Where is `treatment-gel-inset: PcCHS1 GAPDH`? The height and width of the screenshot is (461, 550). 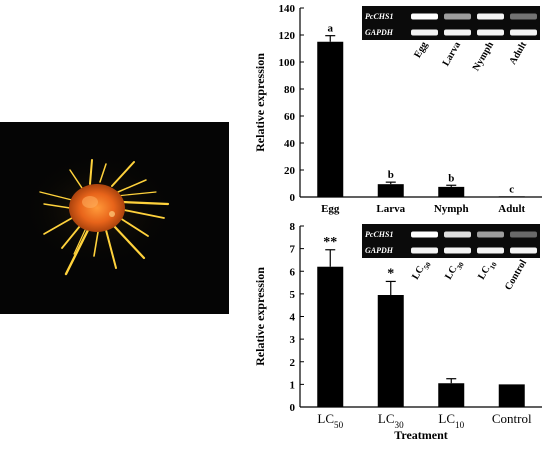 treatment-gel-inset: PcCHS1 GAPDH is located at coordinates (451, 241).